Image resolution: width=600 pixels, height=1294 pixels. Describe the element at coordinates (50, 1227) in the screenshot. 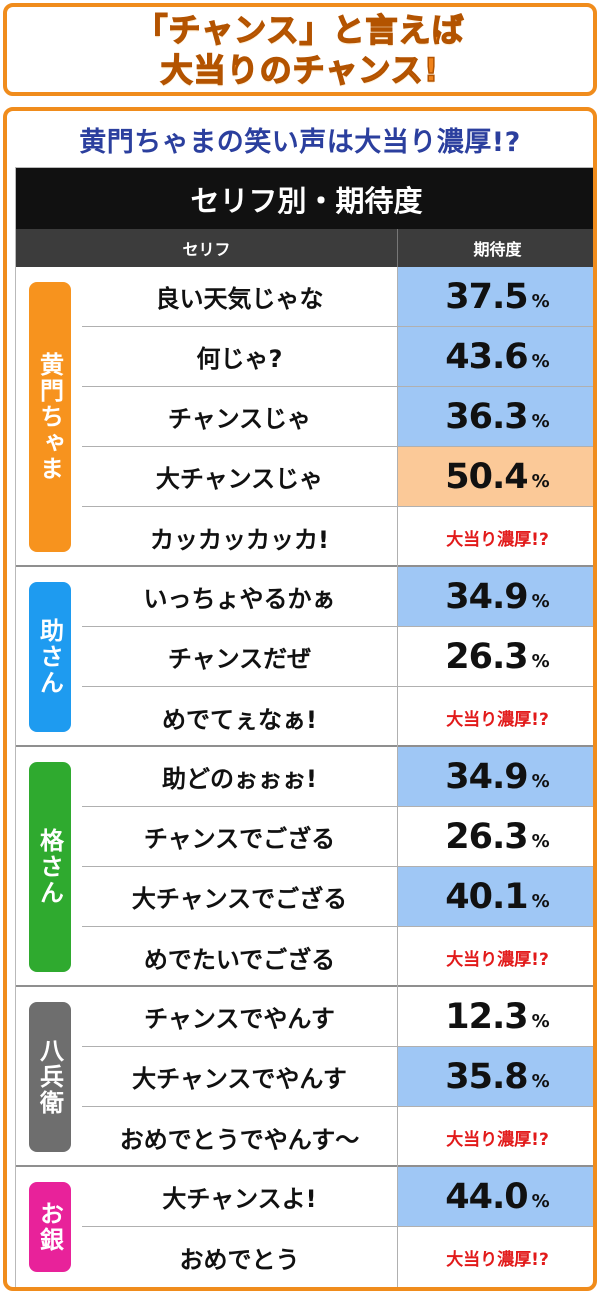

I see `character-tag: お銀` at that location.